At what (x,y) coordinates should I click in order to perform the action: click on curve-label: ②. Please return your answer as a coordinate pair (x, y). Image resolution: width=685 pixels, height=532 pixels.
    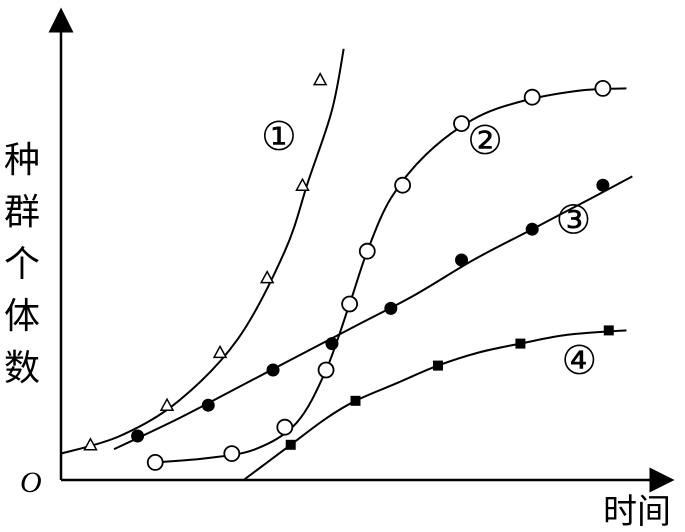
    Looking at the image, I should click on (485, 141).